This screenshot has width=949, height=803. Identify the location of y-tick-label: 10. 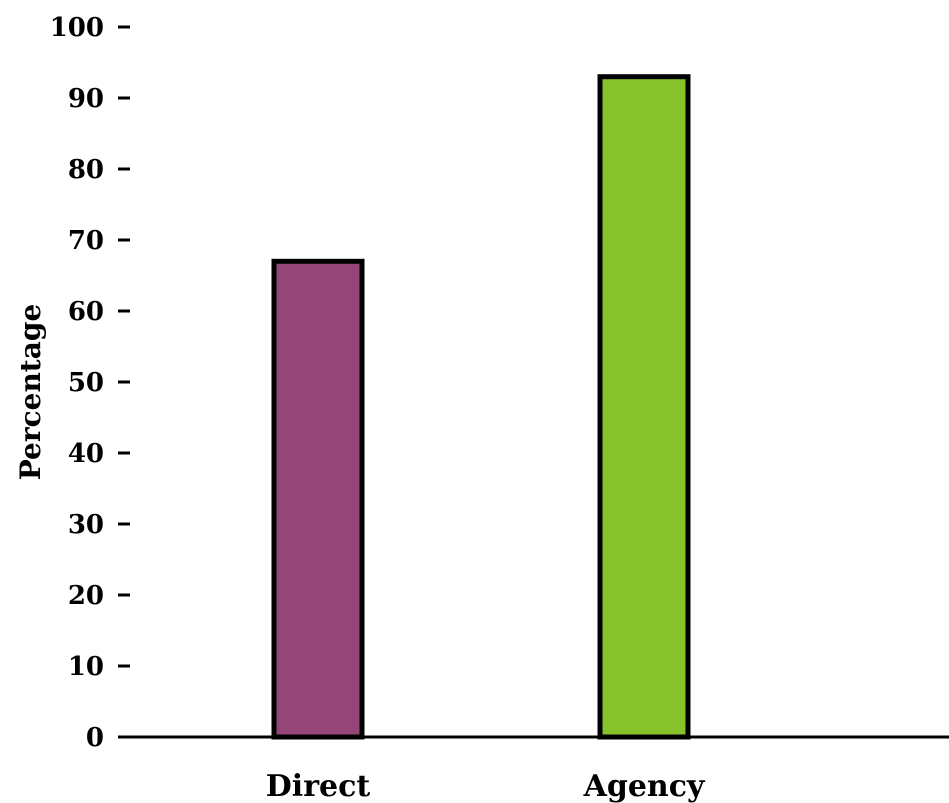
(86, 667).